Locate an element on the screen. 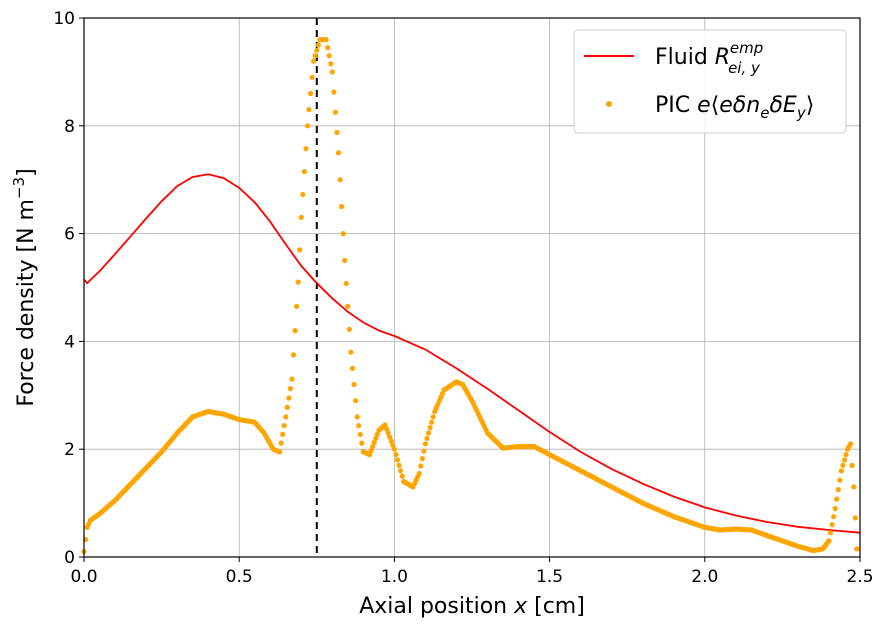 The width and height of the screenshot is (885, 630). legend-box is located at coordinates (710, 81).